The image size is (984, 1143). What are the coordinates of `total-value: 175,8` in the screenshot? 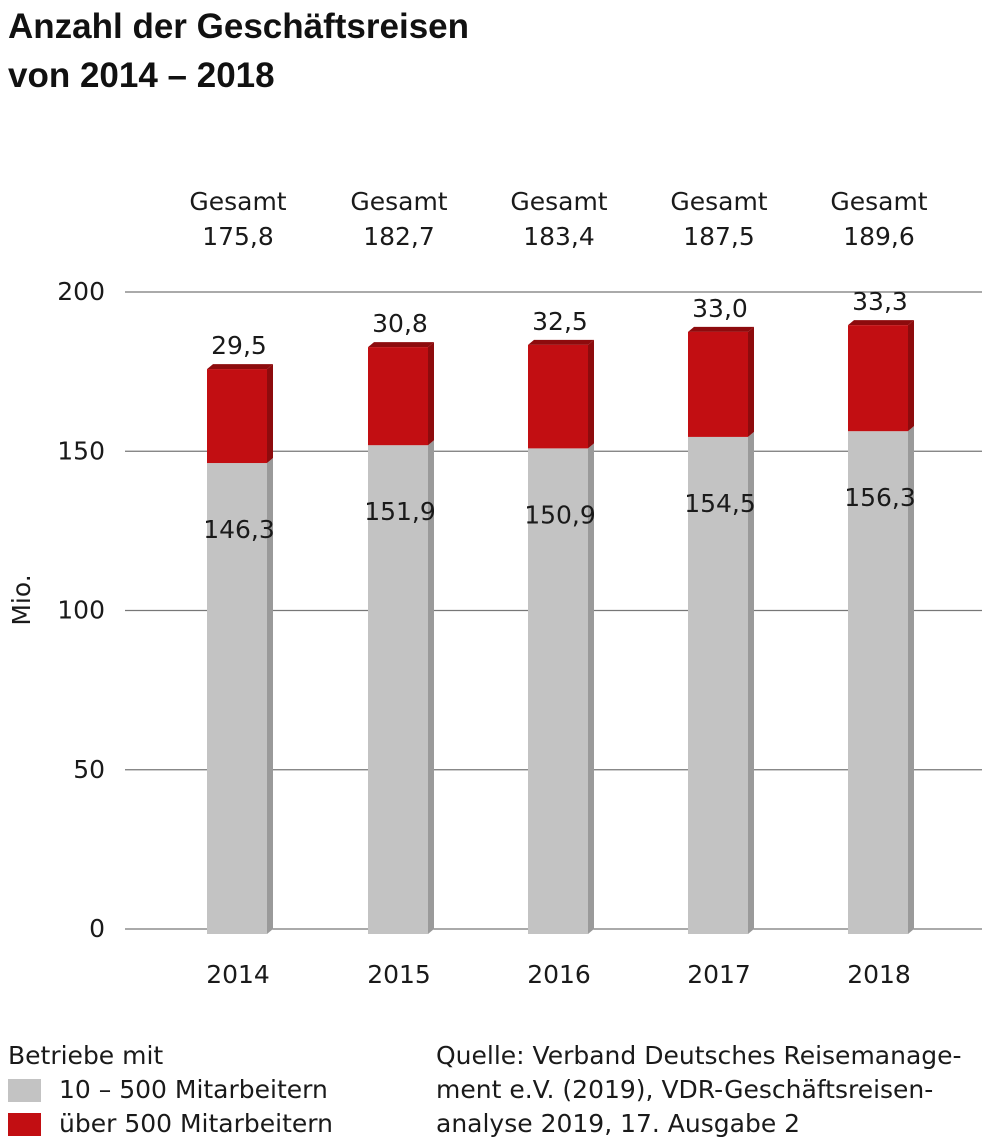 It's located at (238, 236).